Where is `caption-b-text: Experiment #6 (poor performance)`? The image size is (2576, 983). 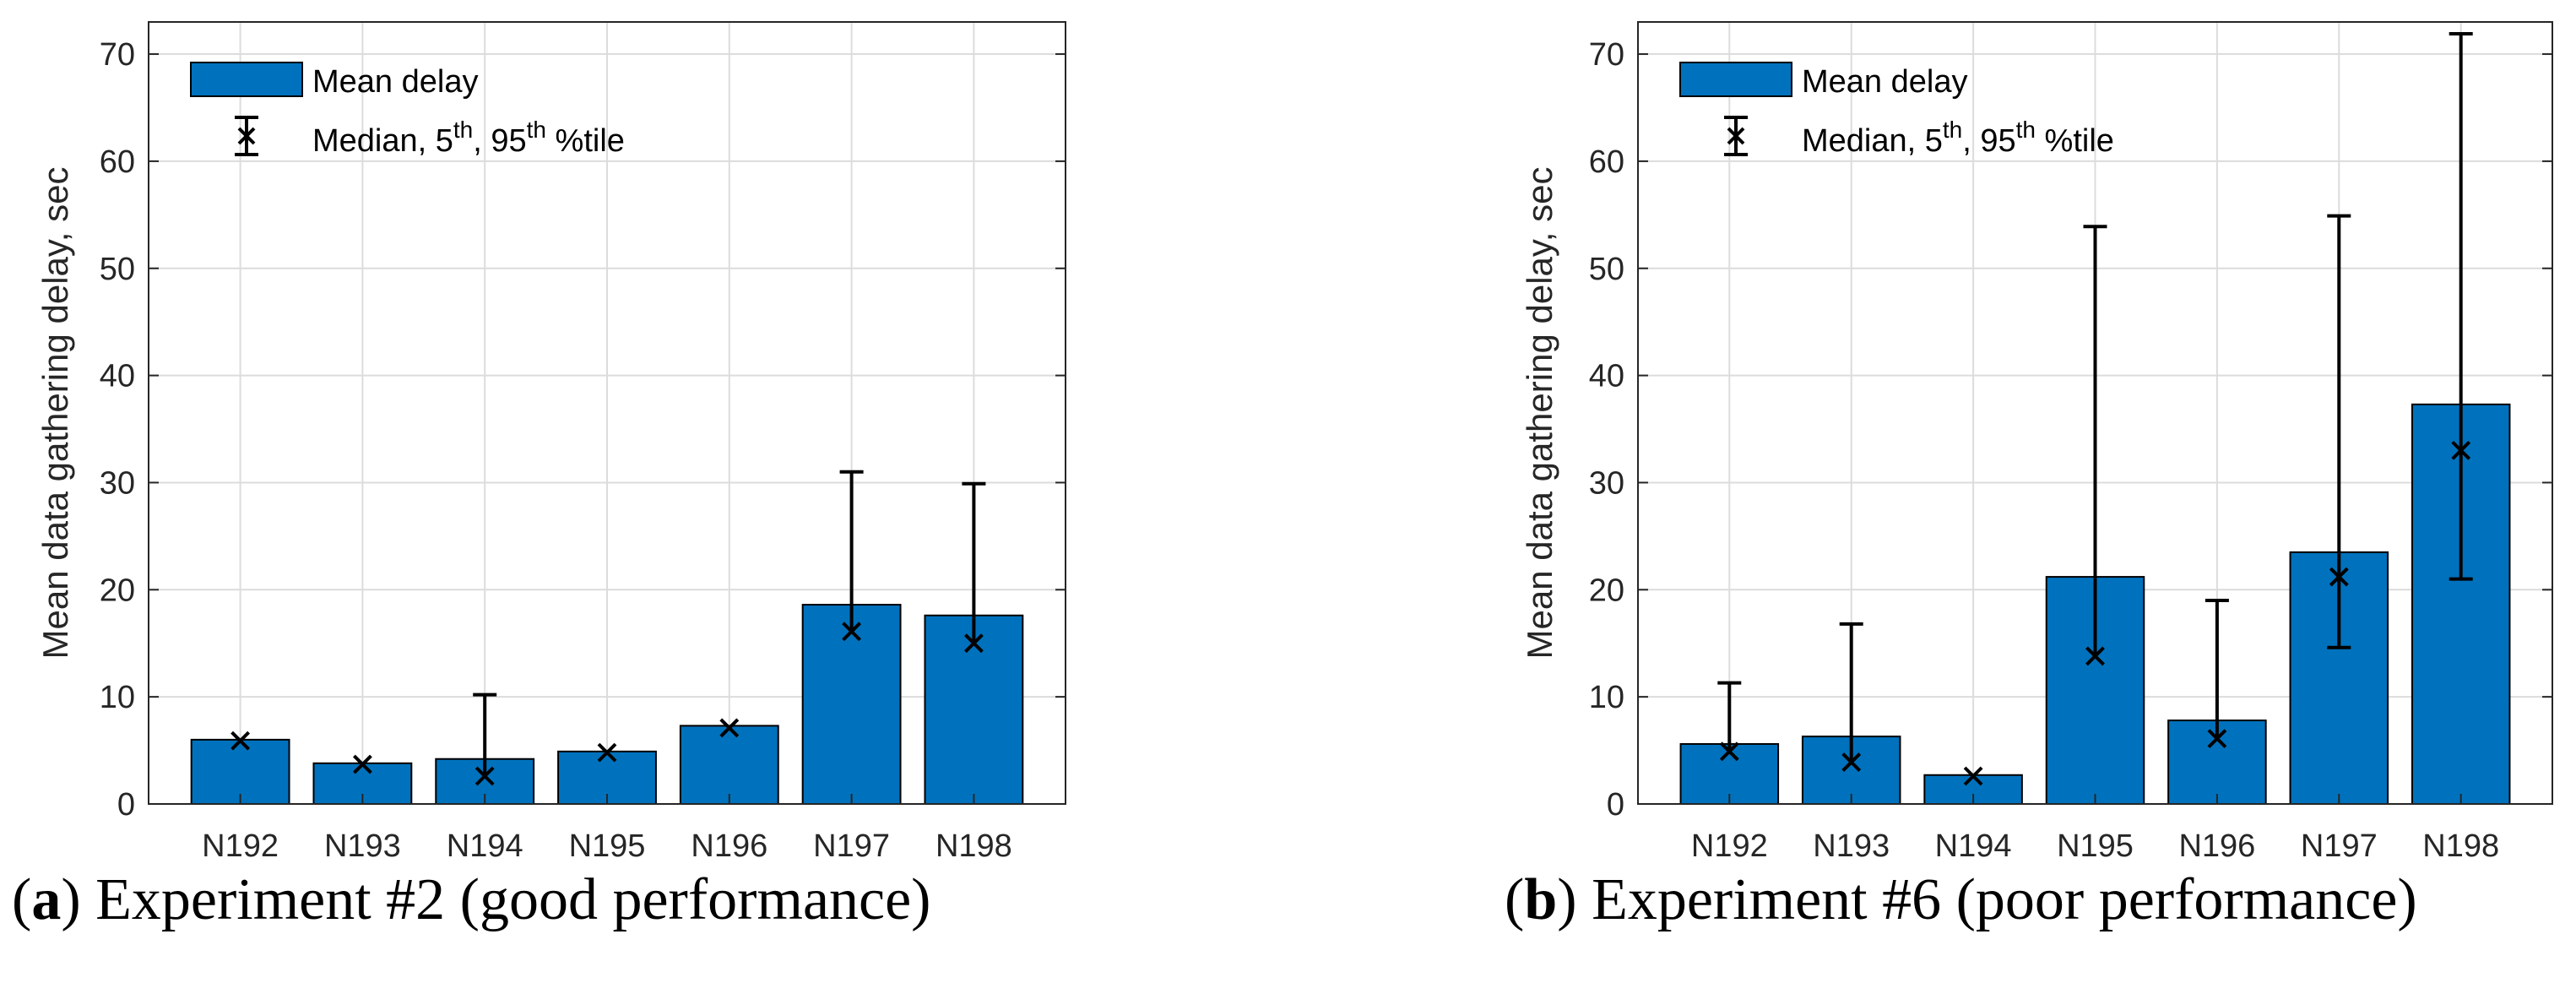 caption-b-text: Experiment #6 (poor performance) is located at coordinates (2005, 899).